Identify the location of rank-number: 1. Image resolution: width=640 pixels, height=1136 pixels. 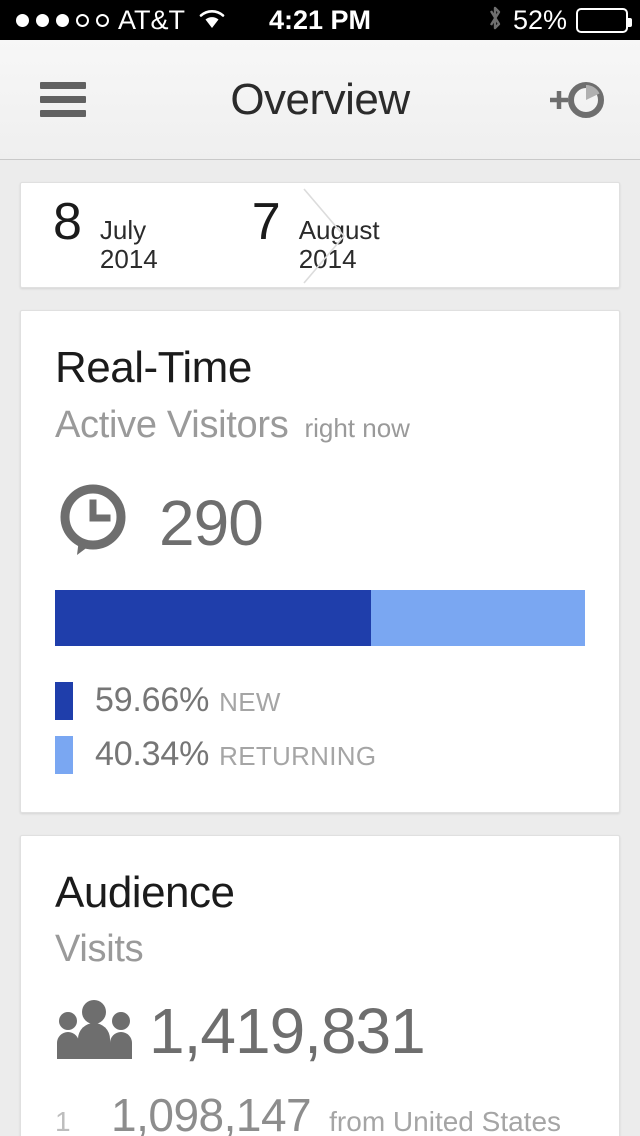
(63, 1121).